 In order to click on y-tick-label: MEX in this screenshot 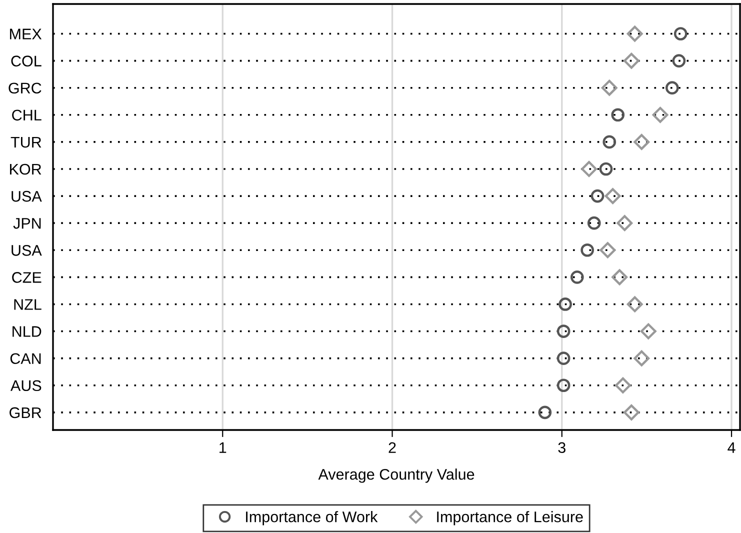, I will do `click(26, 34)`.